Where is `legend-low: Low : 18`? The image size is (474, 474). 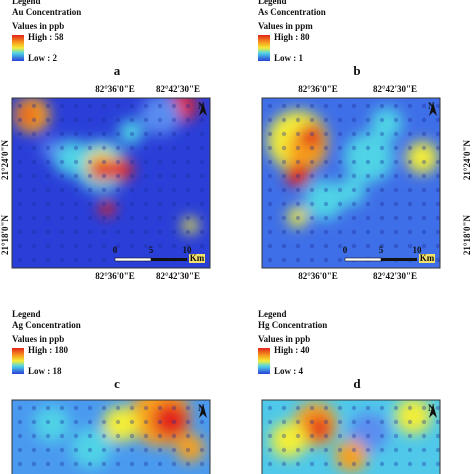 legend-low: Low : 18 is located at coordinates (45, 371).